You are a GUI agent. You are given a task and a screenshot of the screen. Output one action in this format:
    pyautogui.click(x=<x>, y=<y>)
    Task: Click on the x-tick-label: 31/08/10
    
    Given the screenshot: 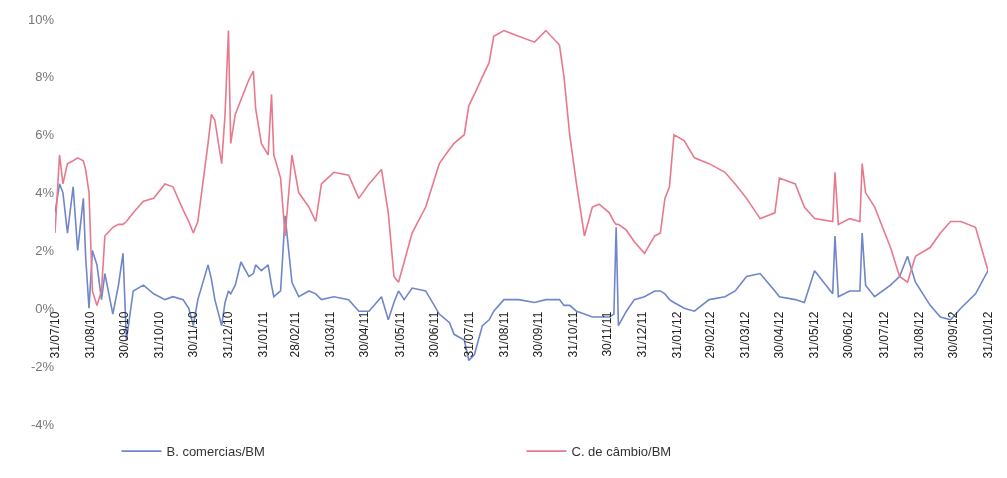 What is the action you would take?
    pyautogui.click(x=90, y=335)
    